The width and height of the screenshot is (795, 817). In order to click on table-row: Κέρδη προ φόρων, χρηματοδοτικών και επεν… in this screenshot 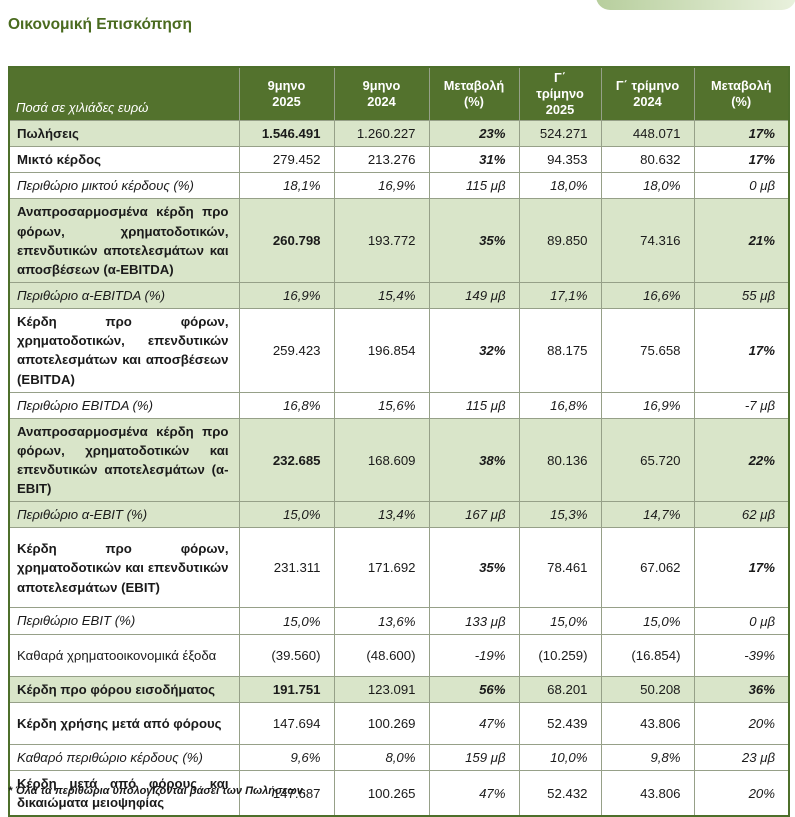, I will do `click(399, 568)`.